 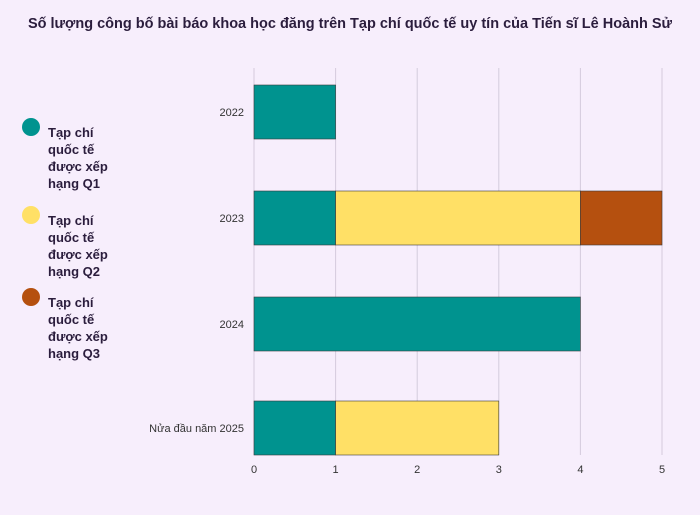 What do you see at coordinates (78, 246) in the screenshot?
I see `legend-label-q2: Tạp chí quốc tế được xếp hạng Q2` at bounding box center [78, 246].